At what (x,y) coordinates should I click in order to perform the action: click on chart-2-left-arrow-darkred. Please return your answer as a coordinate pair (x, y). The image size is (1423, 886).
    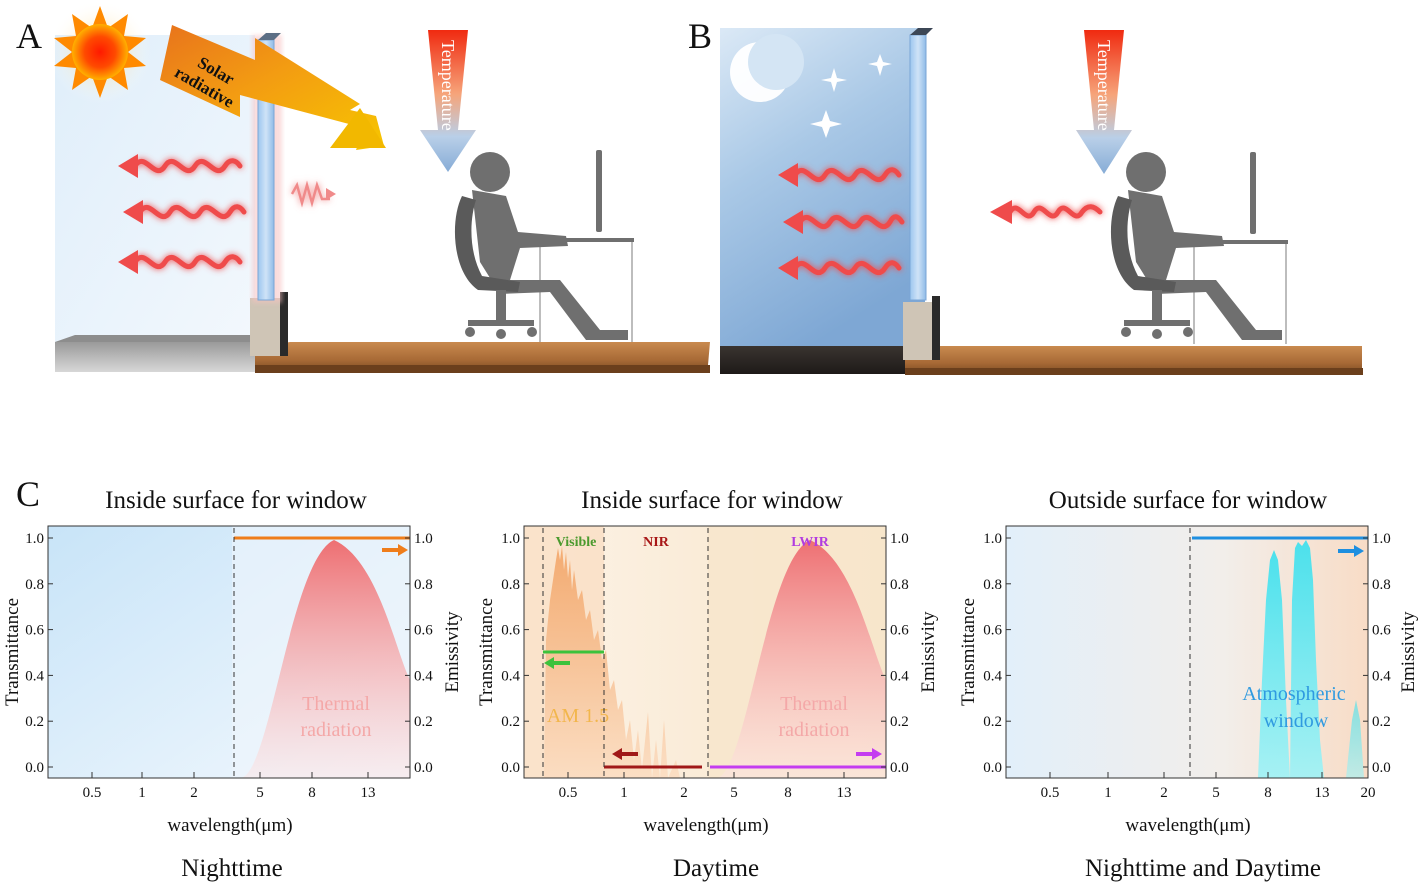
    Looking at the image, I should click on (625, 754).